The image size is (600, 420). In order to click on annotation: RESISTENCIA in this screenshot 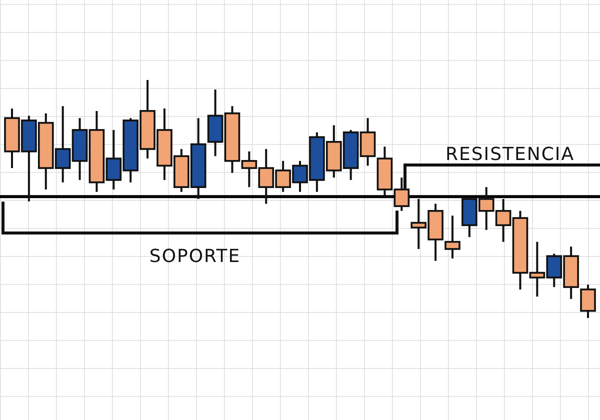, I will do `click(510, 154)`.